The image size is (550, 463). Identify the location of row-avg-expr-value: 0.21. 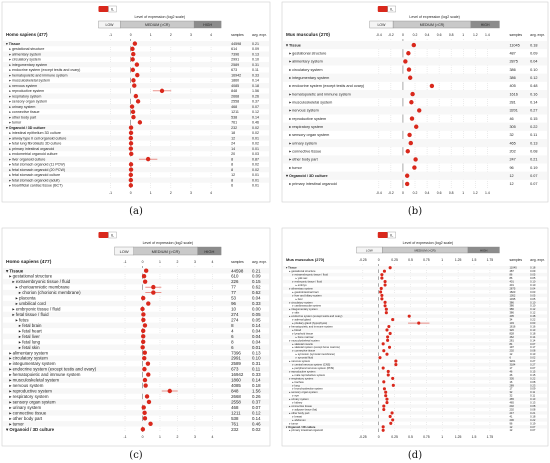
(533, 413).